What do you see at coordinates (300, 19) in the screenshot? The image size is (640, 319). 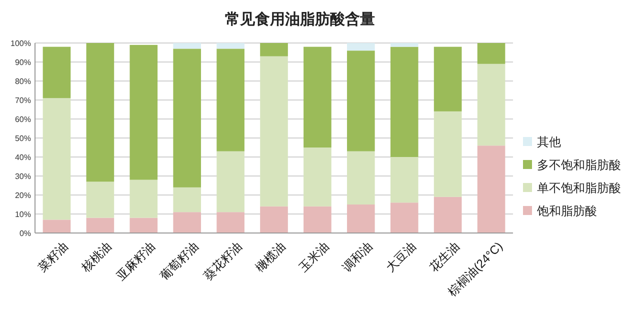 I see `chart-title: 常见食用油脂肪酸含量` at bounding box center [300, 19].